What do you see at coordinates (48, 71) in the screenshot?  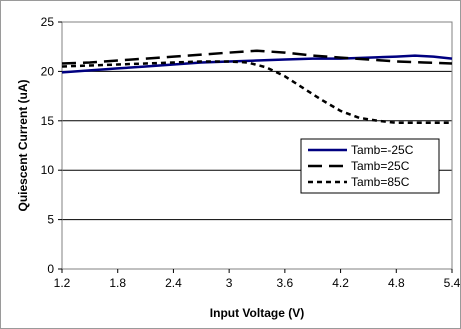 I see `y-tick-label: 20` at bounding box center [48, 71].